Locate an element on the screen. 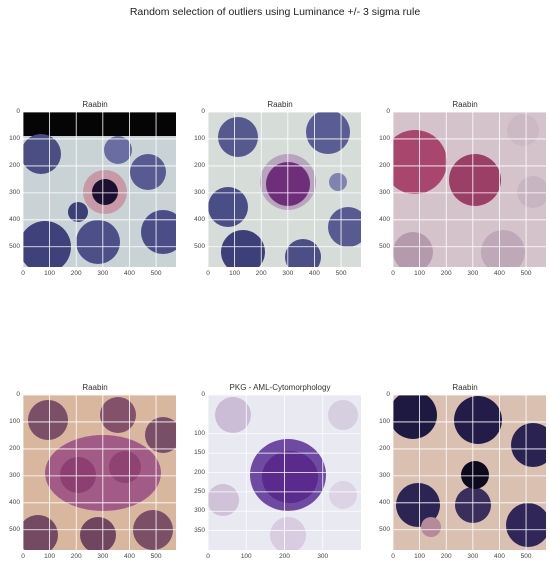  y-tick-label: 150 is located at coordinates (199, 453).